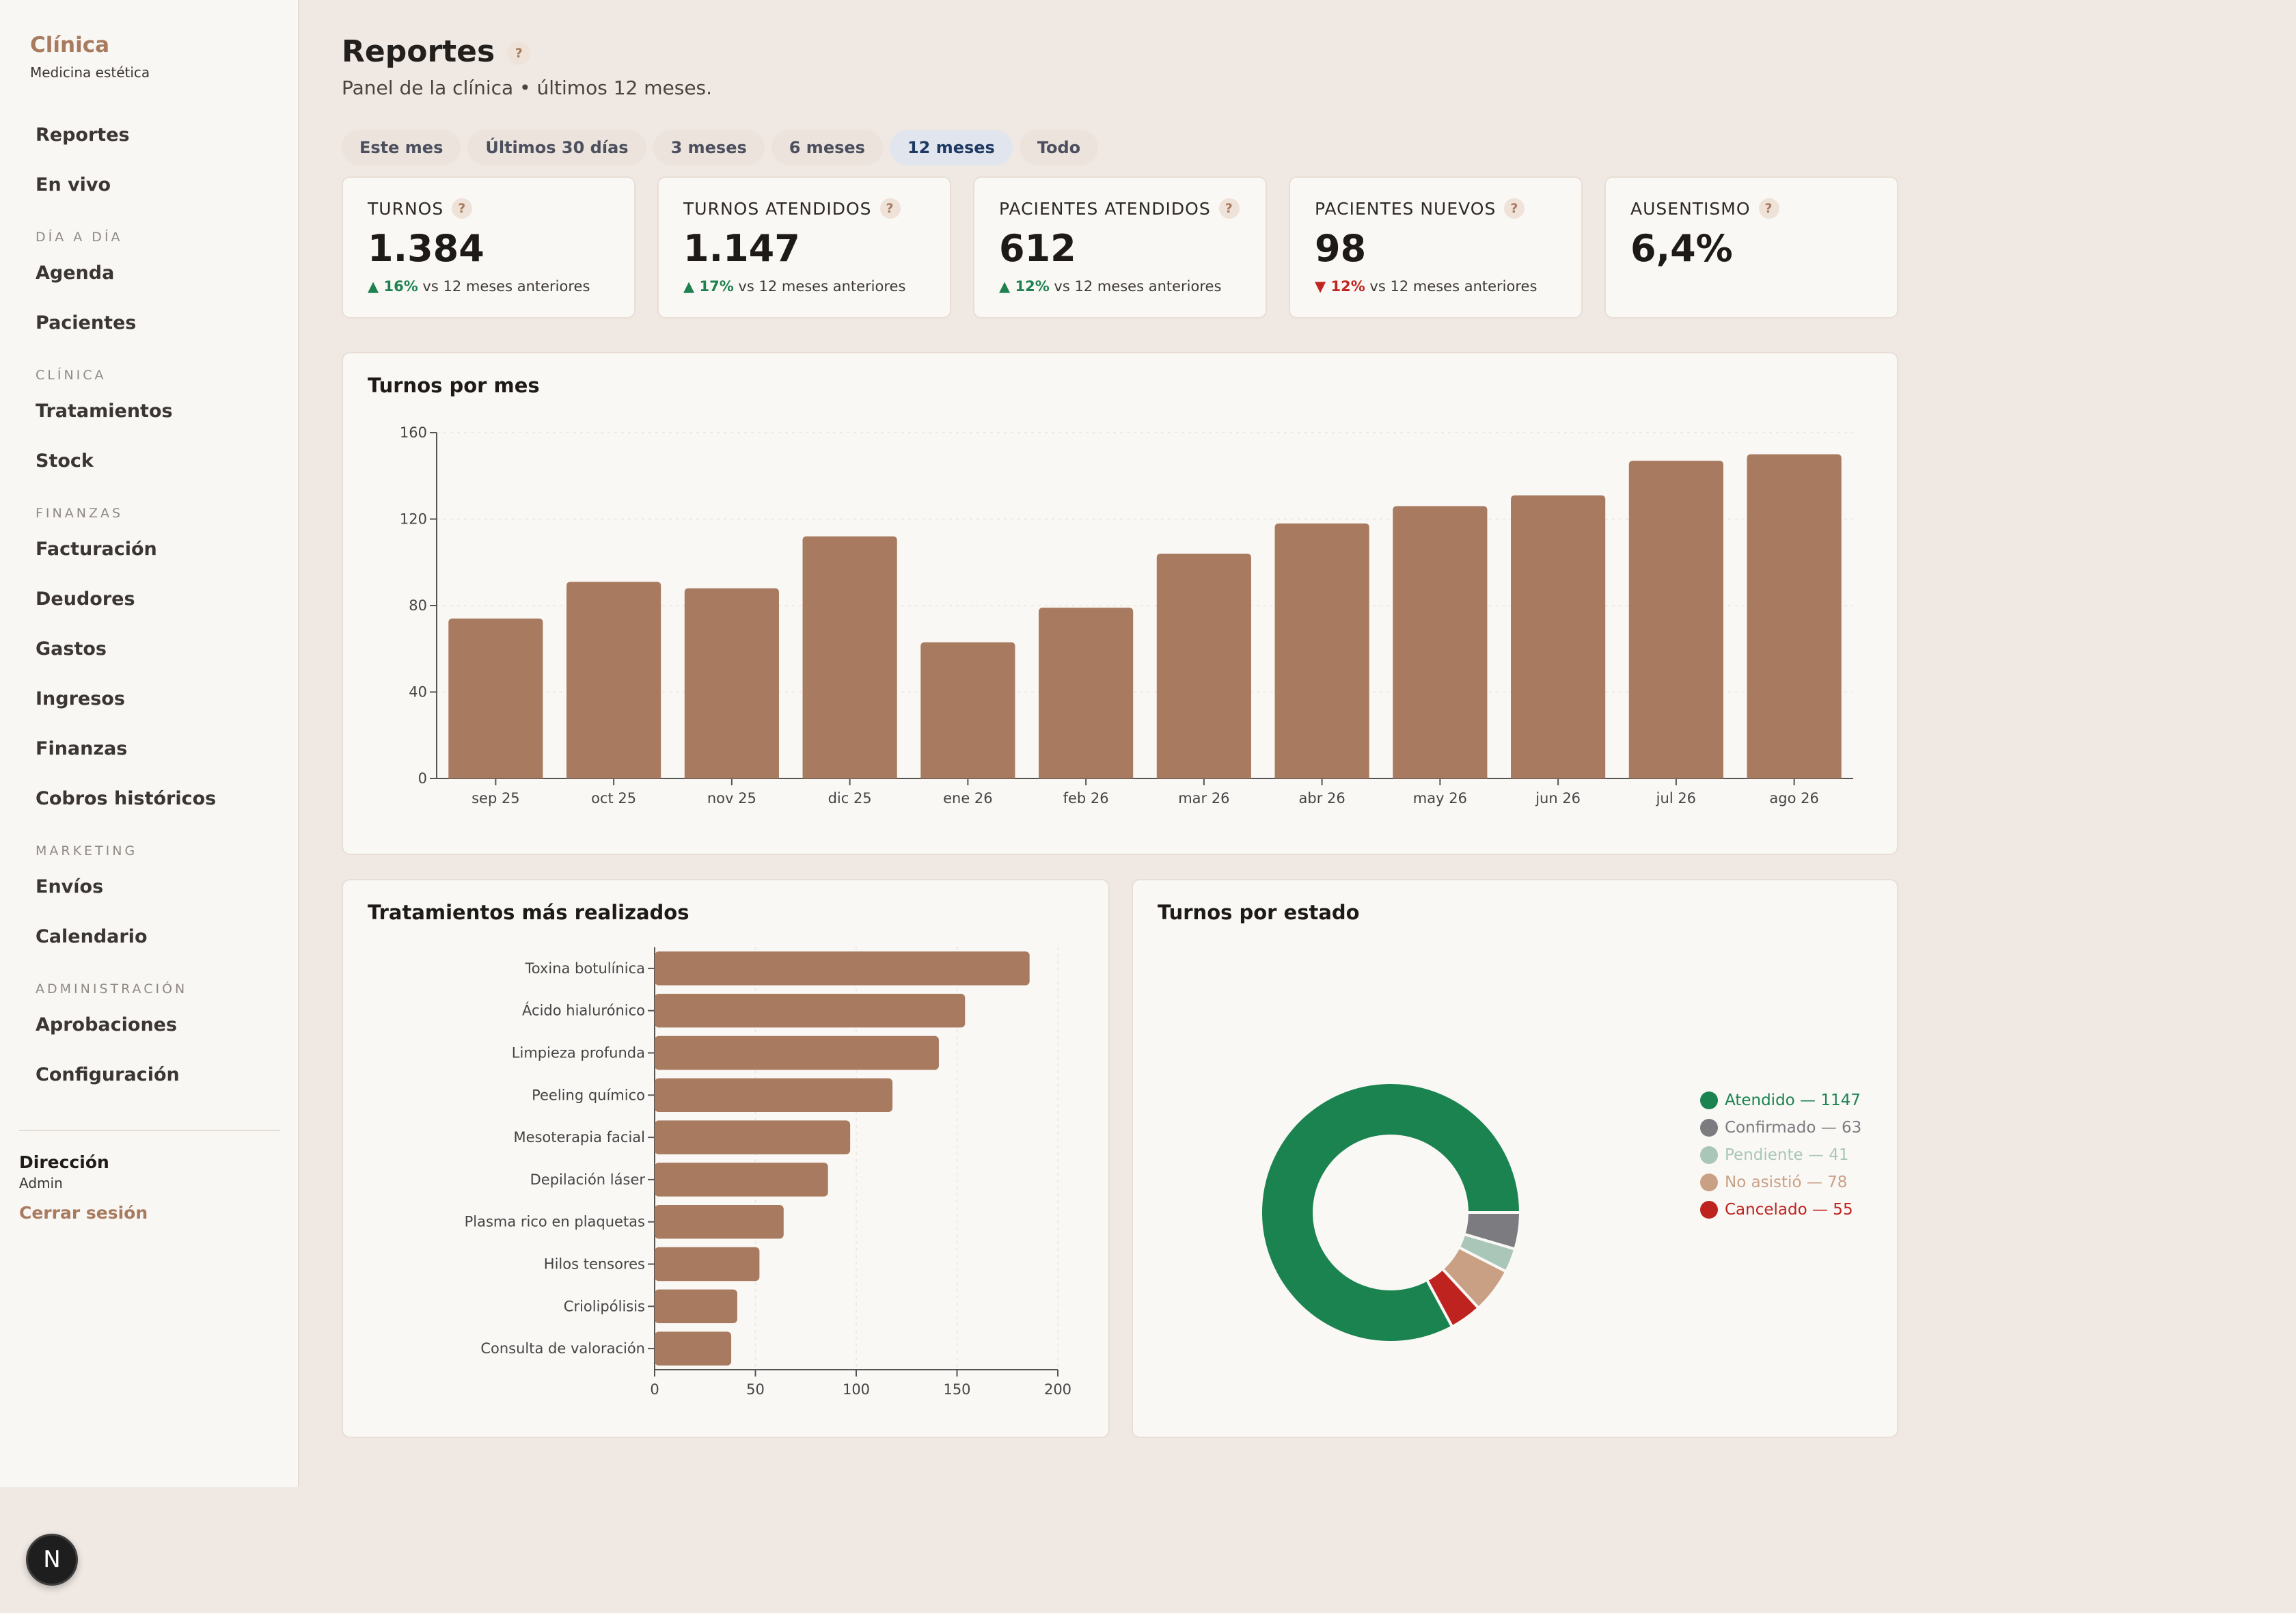  I want to click on sidebar-item-tratamientos: Tratamientos, so click(105, 411).